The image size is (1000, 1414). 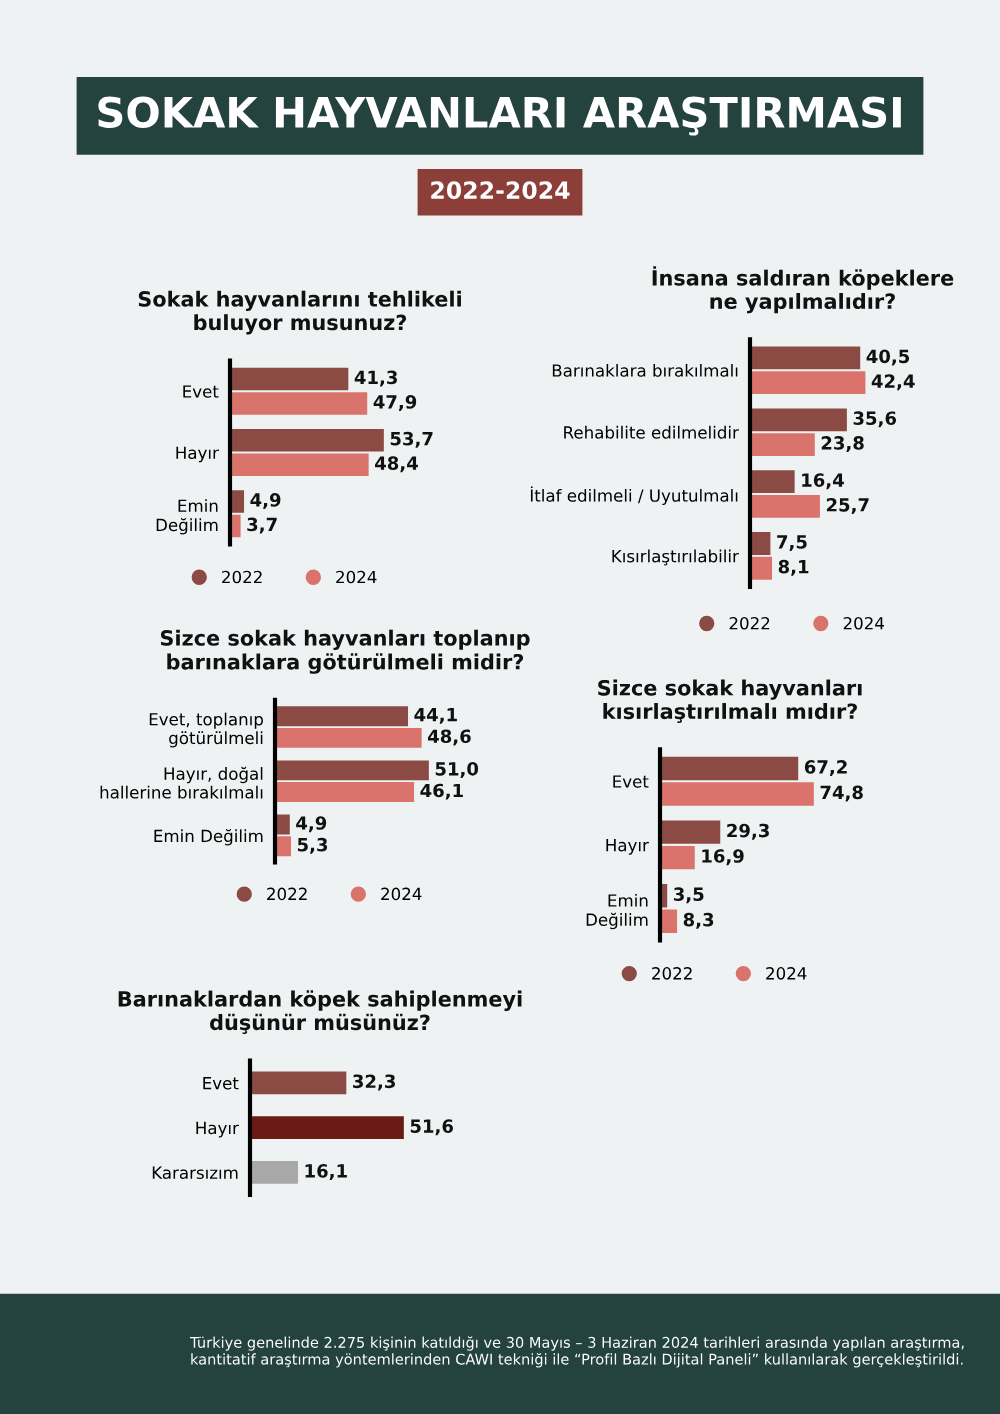 What do you see at coordinates (645, 370) in the screenshot?
I see `y-tick-label: Barınaklara bırakılmalı` at bounding box center [645, 370].